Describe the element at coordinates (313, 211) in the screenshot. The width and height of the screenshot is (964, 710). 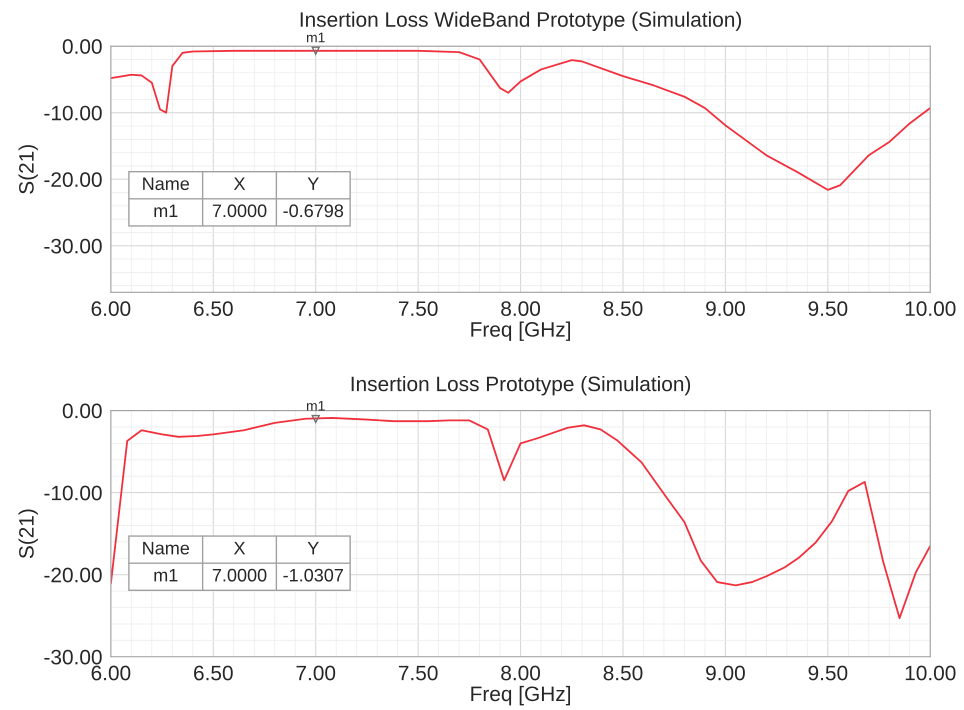
I see `annotation: -0.6798` at that location.